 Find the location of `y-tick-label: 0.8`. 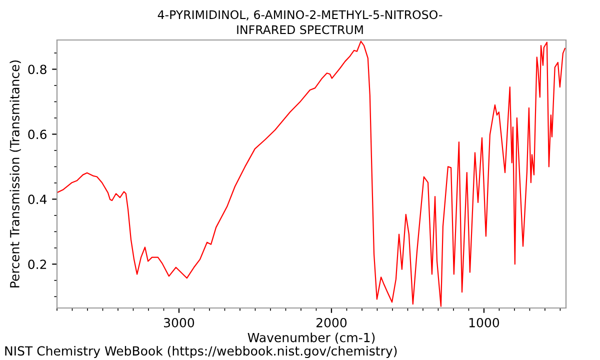

y-tick-label: 0.8 is located at coordinates (37, 69).